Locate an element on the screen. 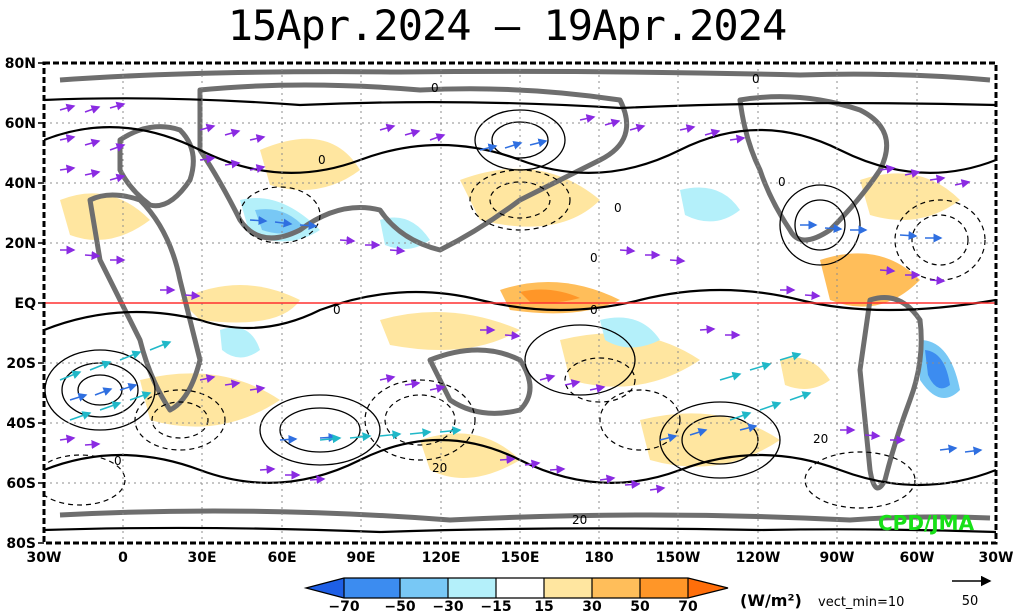 Image resolution: width=1014 pixels, height=612 pixels. lon-label: 150E is located at coordinates (520, 558).